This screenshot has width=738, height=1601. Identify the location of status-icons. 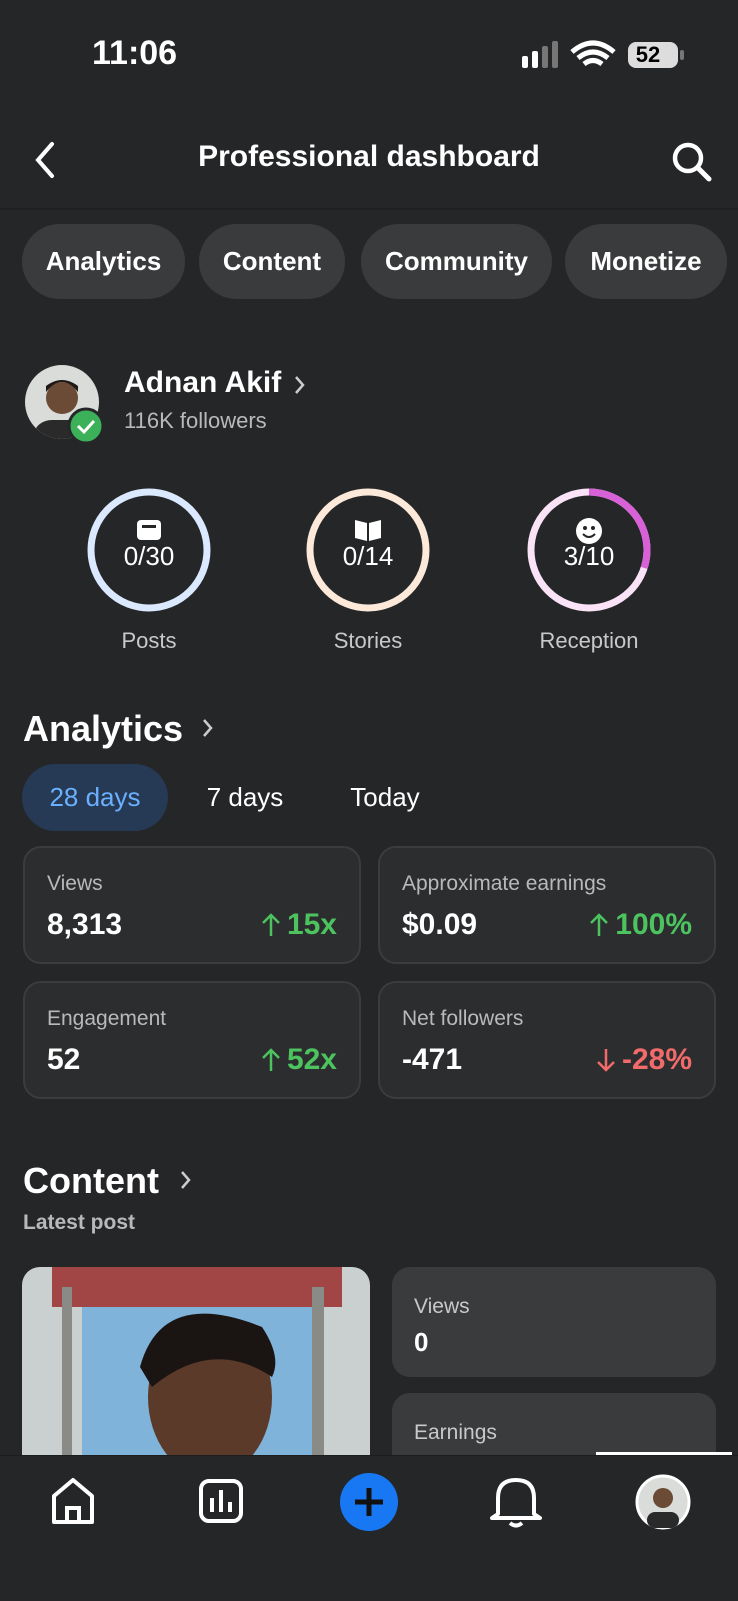
(603, 54).